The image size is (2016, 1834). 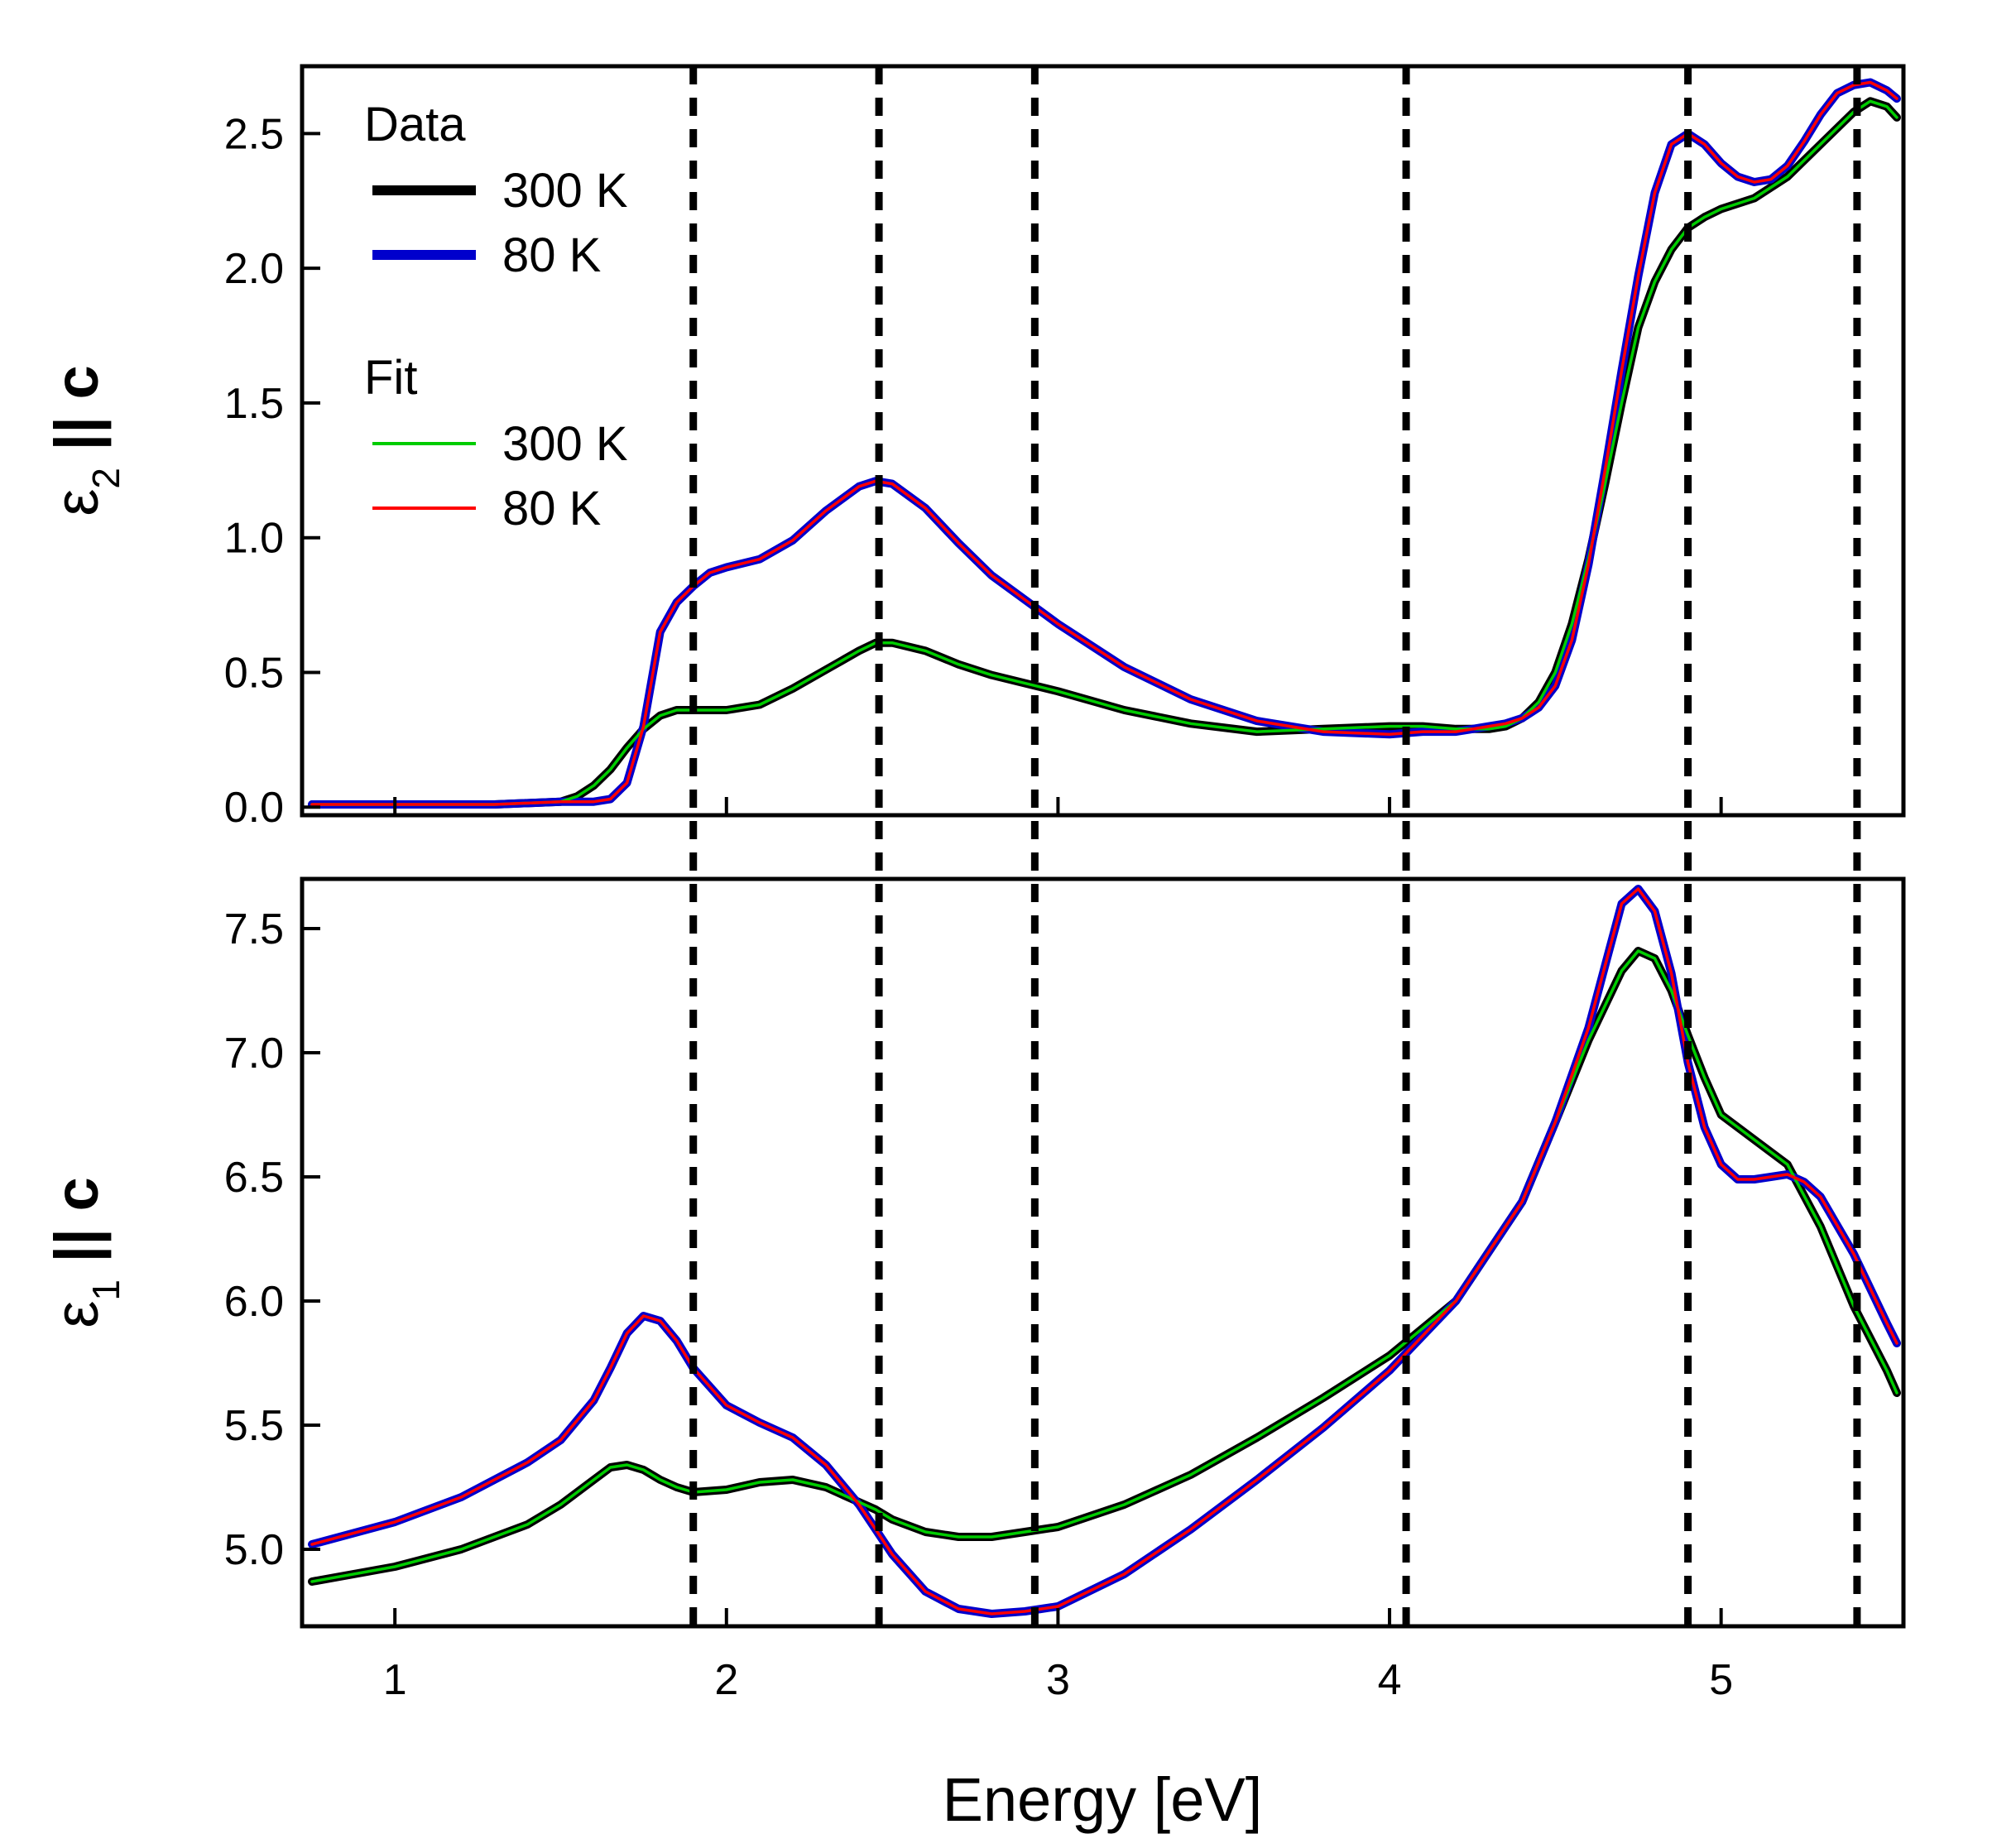 I want to click on top-ytick-label: 2.0, so click(x=254, y=269).